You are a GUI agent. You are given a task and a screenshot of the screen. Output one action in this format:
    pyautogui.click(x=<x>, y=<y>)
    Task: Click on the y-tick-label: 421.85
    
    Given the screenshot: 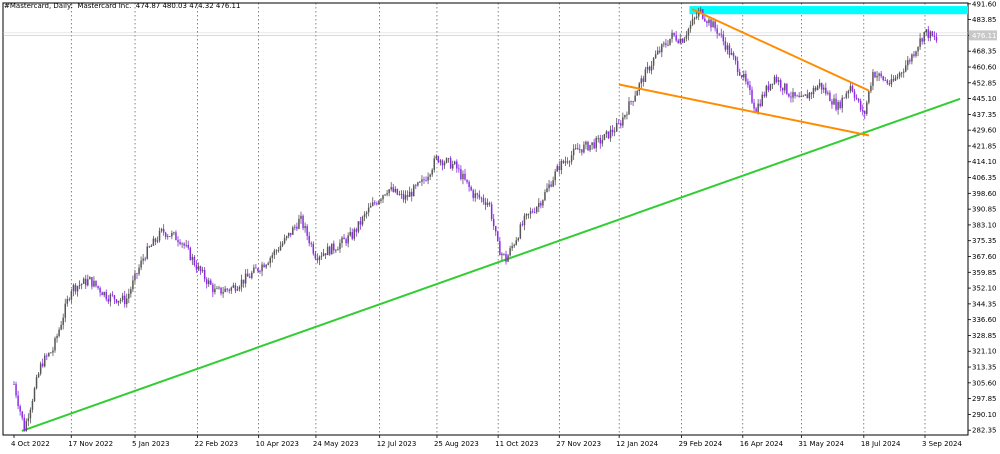 What is the action you would take?
    pyautogui.click(x=984, y=146)
    